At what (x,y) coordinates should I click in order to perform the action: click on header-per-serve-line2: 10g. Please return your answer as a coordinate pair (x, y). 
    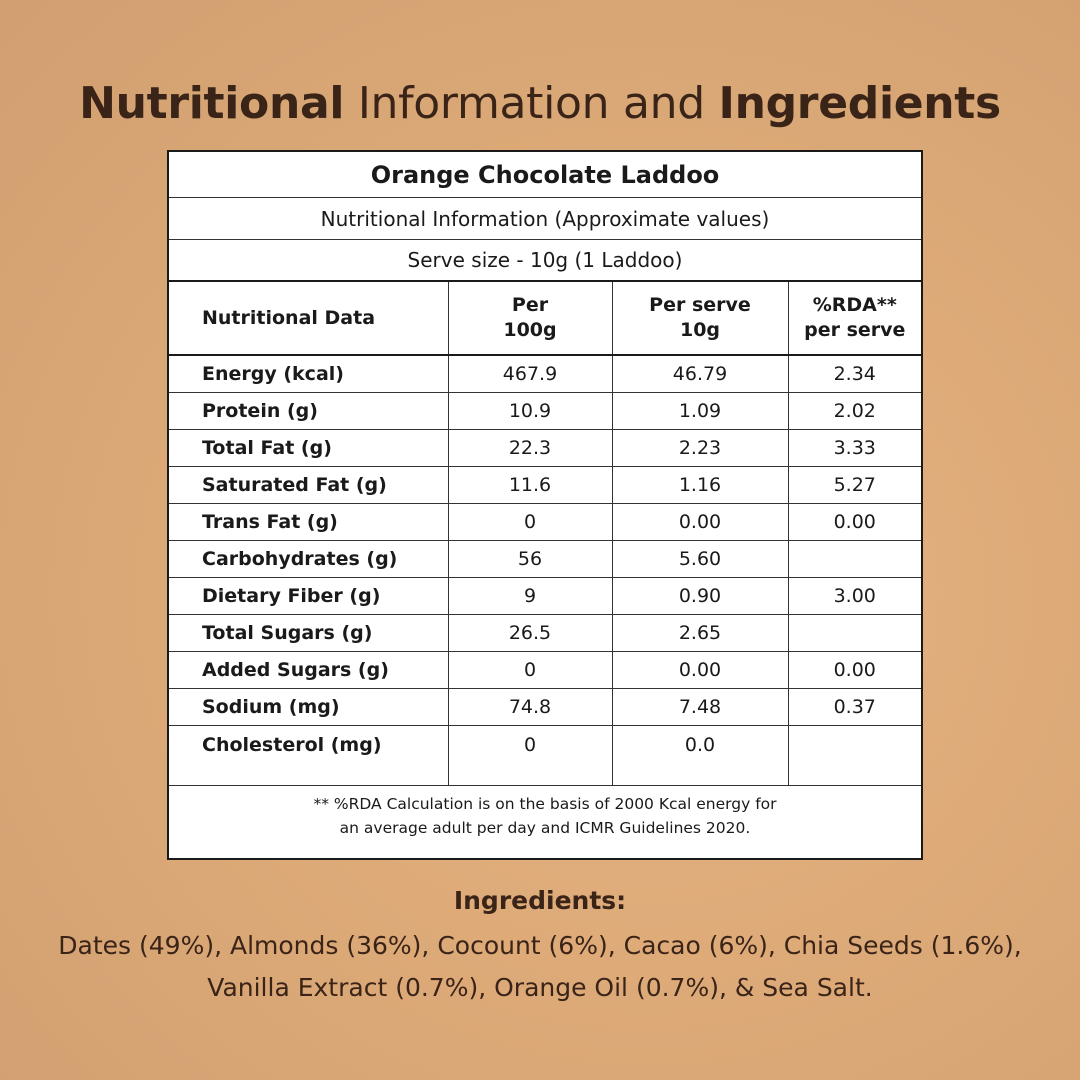
    Looking at the image, I should click on (700, 330).